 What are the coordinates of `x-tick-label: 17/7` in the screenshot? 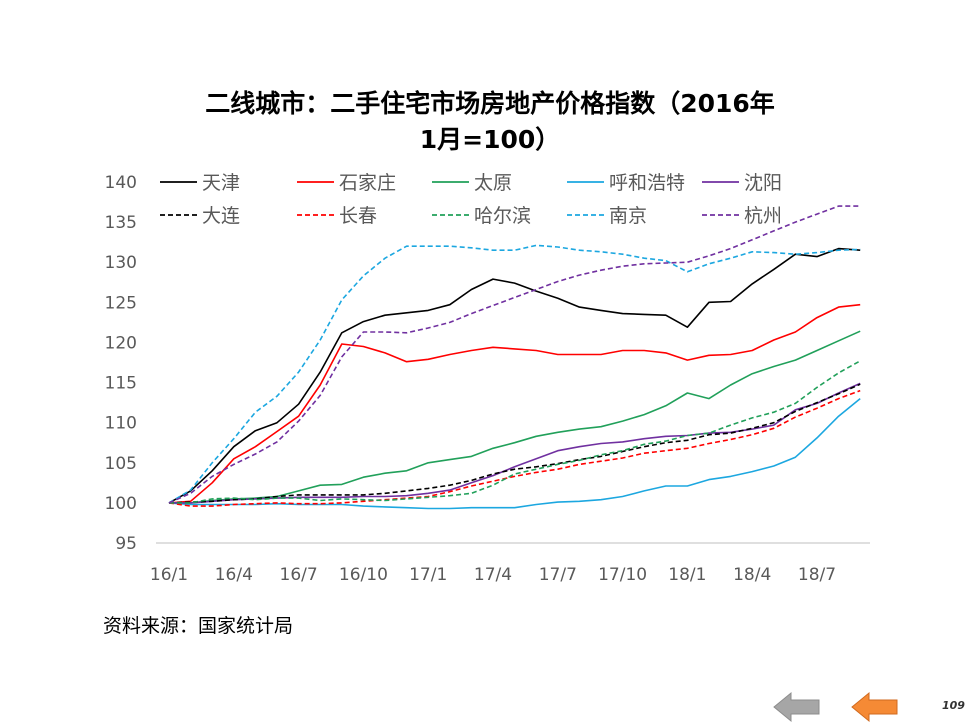 It's located at (558, 575).